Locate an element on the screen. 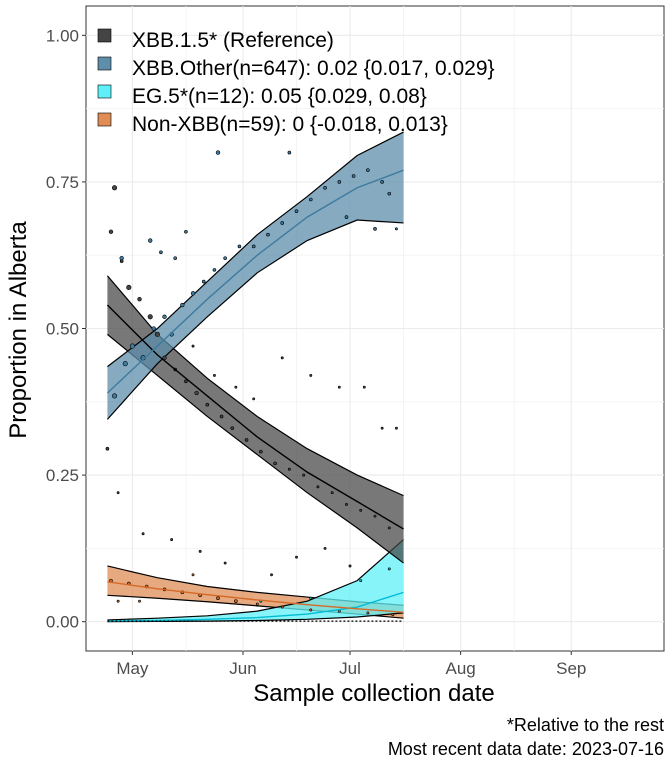 The height and width of the screenshot is (768, 672). x-axis-title: Sample collection date is located at coordinates (373, 693).